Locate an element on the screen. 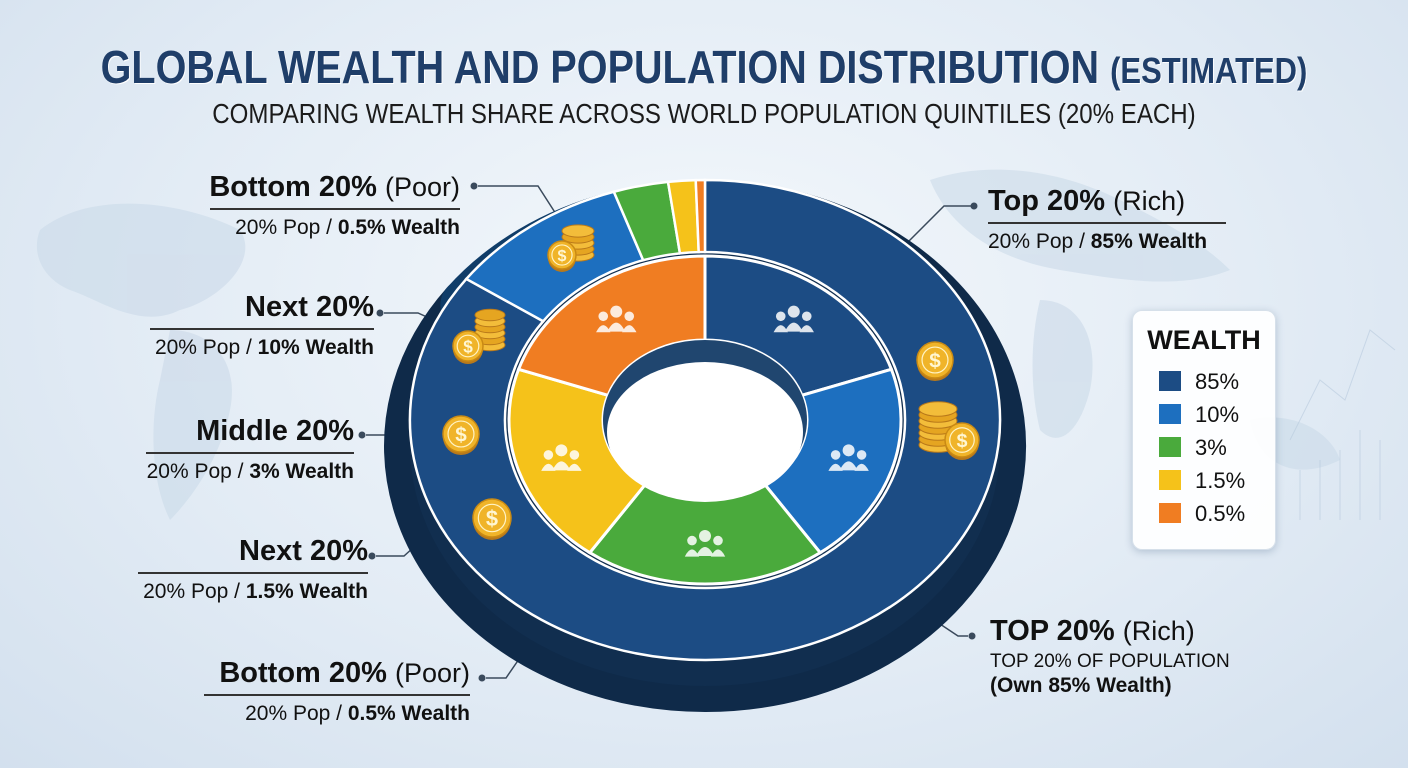  label-next-upper: Next 20% 20% Pop / 10% Wealth is located at coordinates (262, 325).